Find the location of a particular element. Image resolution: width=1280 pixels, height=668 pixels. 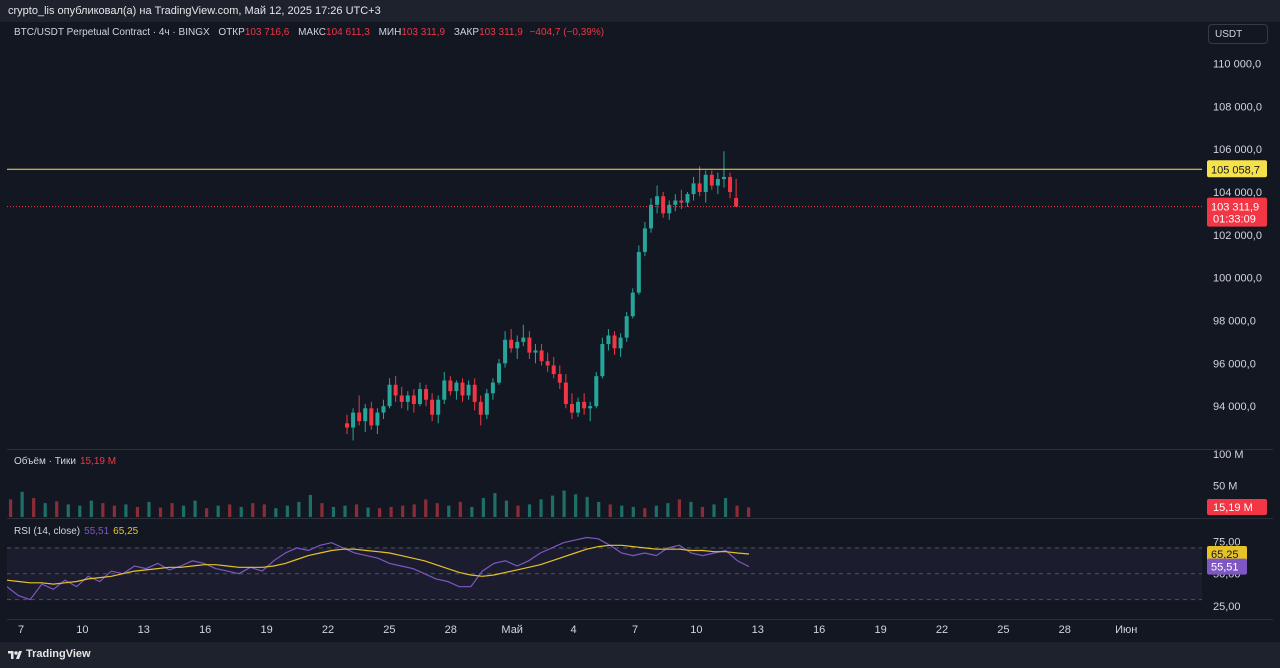

time-axis-label: Май is located at coordinates (512, 630).